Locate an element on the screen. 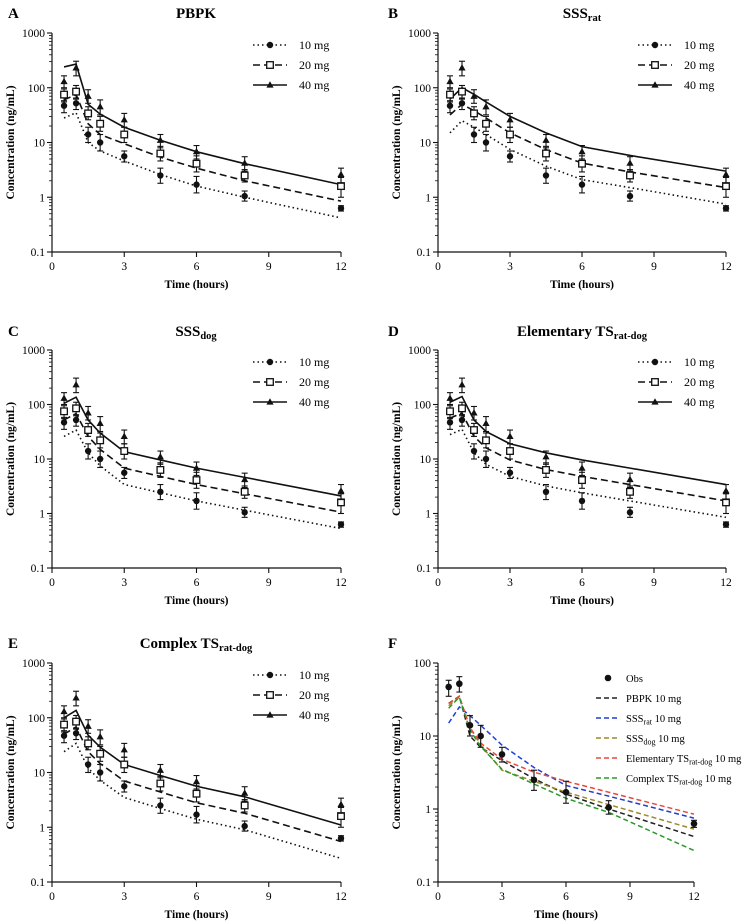 The image size is (753, 923). legend-label-main: Complex TS is located at coordinates (652, 779).